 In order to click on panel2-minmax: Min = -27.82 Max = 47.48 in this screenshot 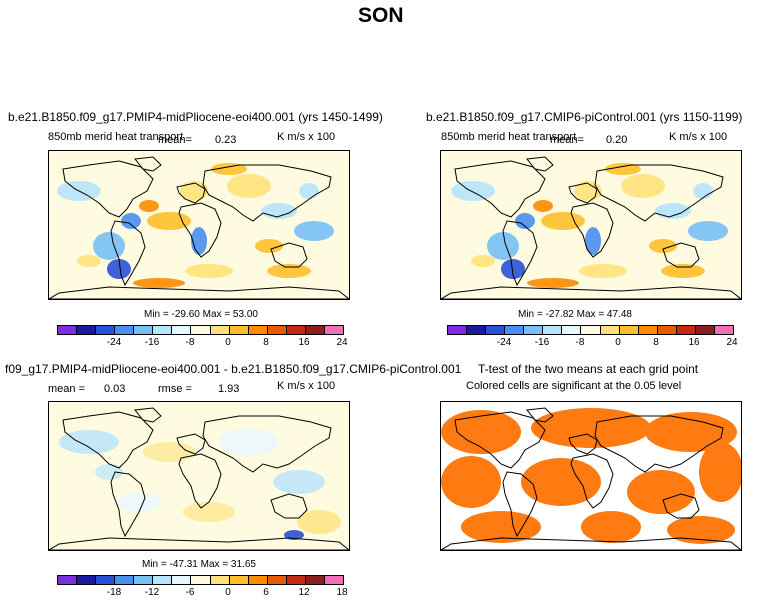, I will do `click(575, 314)`.